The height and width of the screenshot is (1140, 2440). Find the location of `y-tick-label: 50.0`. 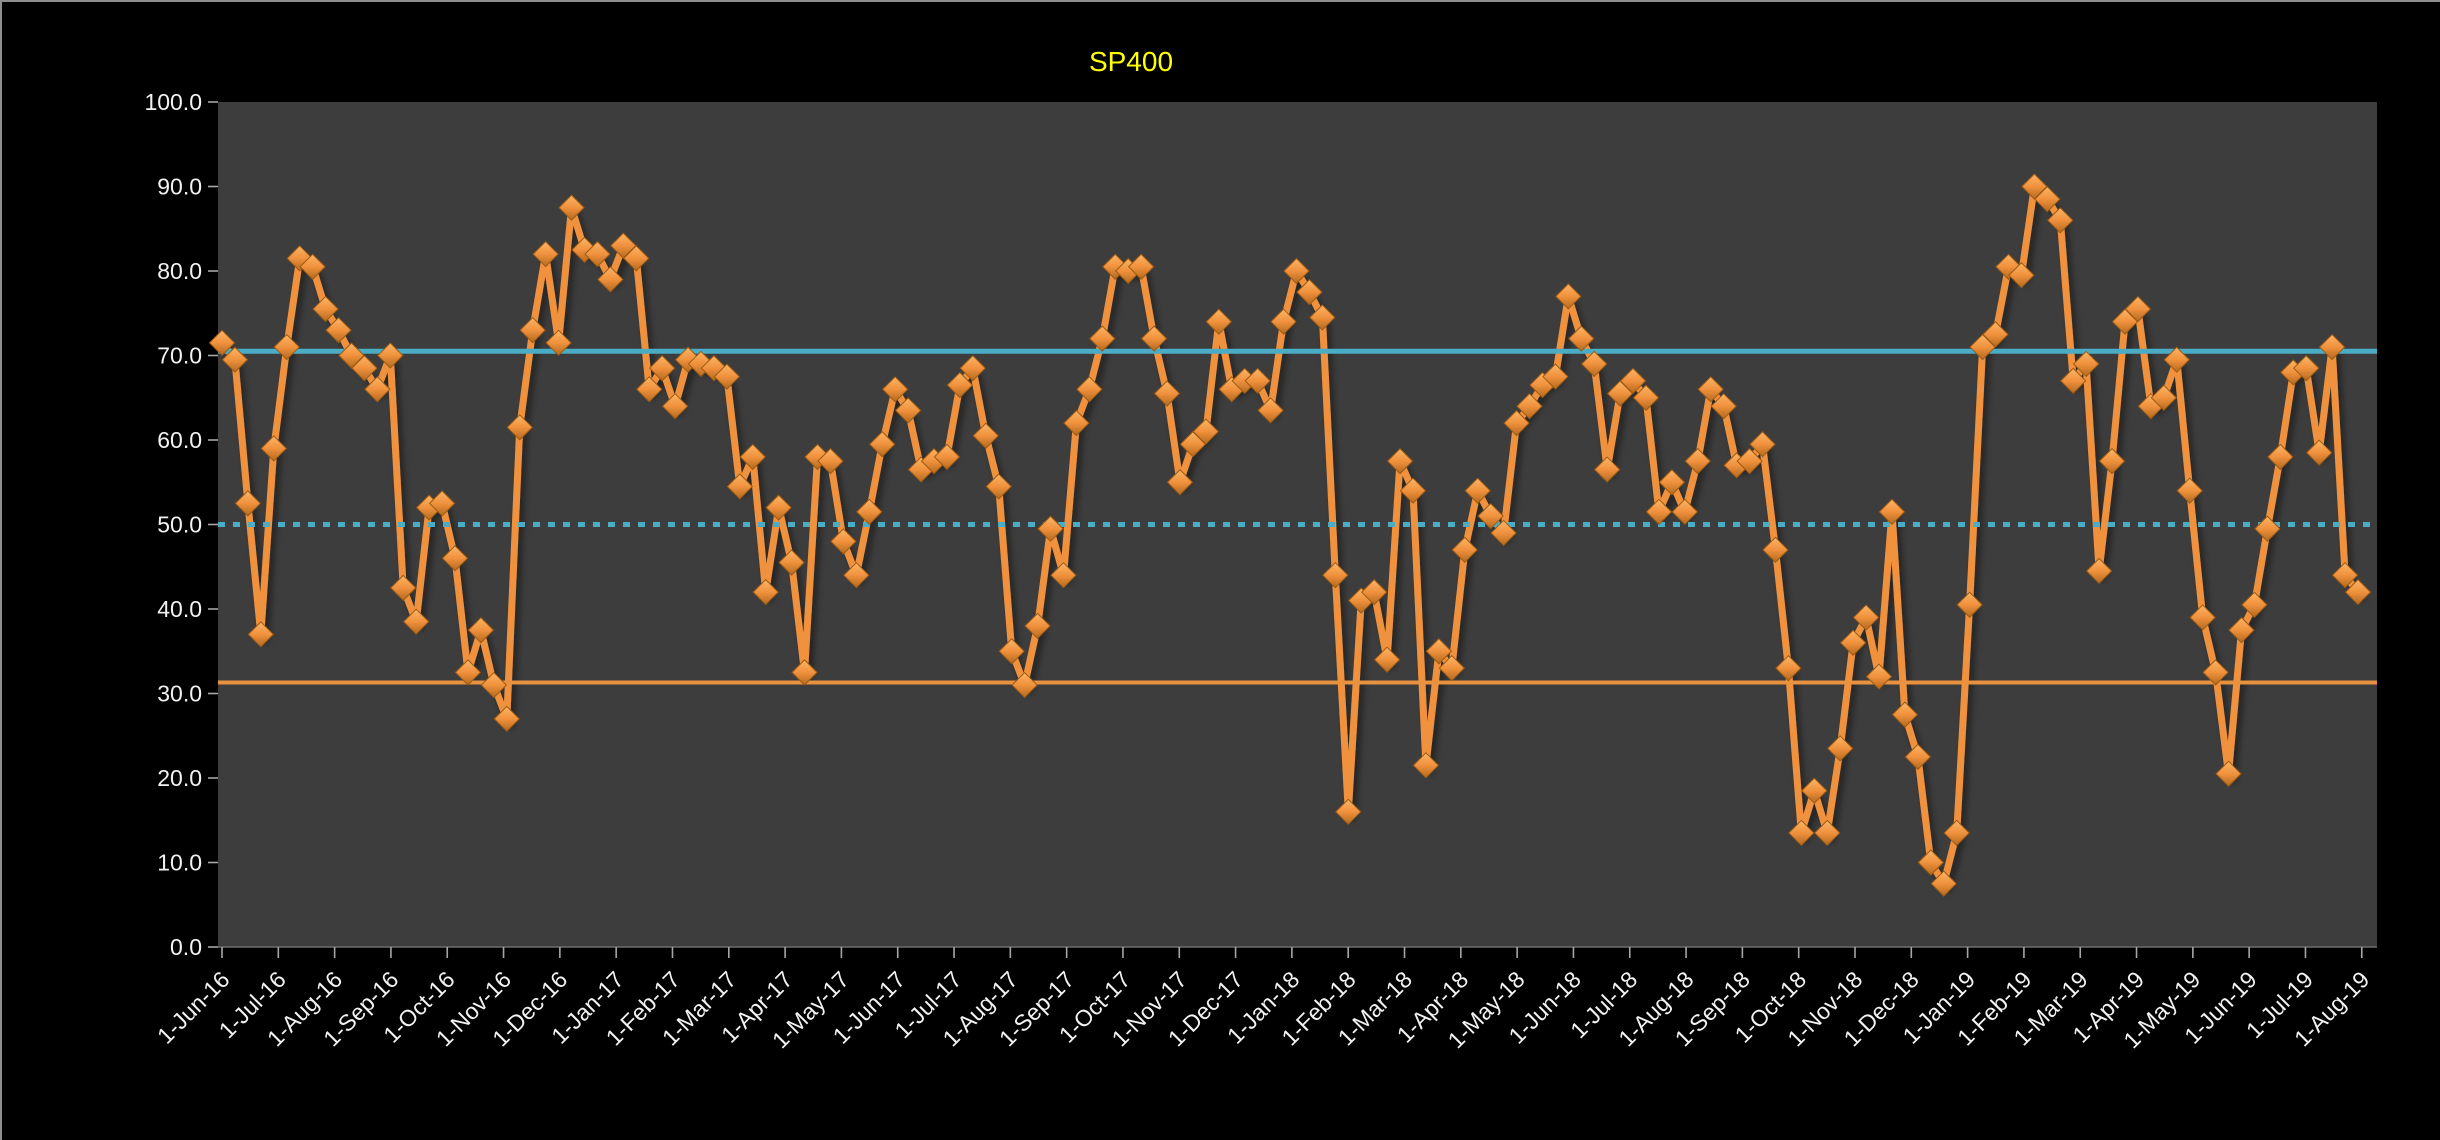

y-tick-label: 50.0 is located at coordinates (179, 525).